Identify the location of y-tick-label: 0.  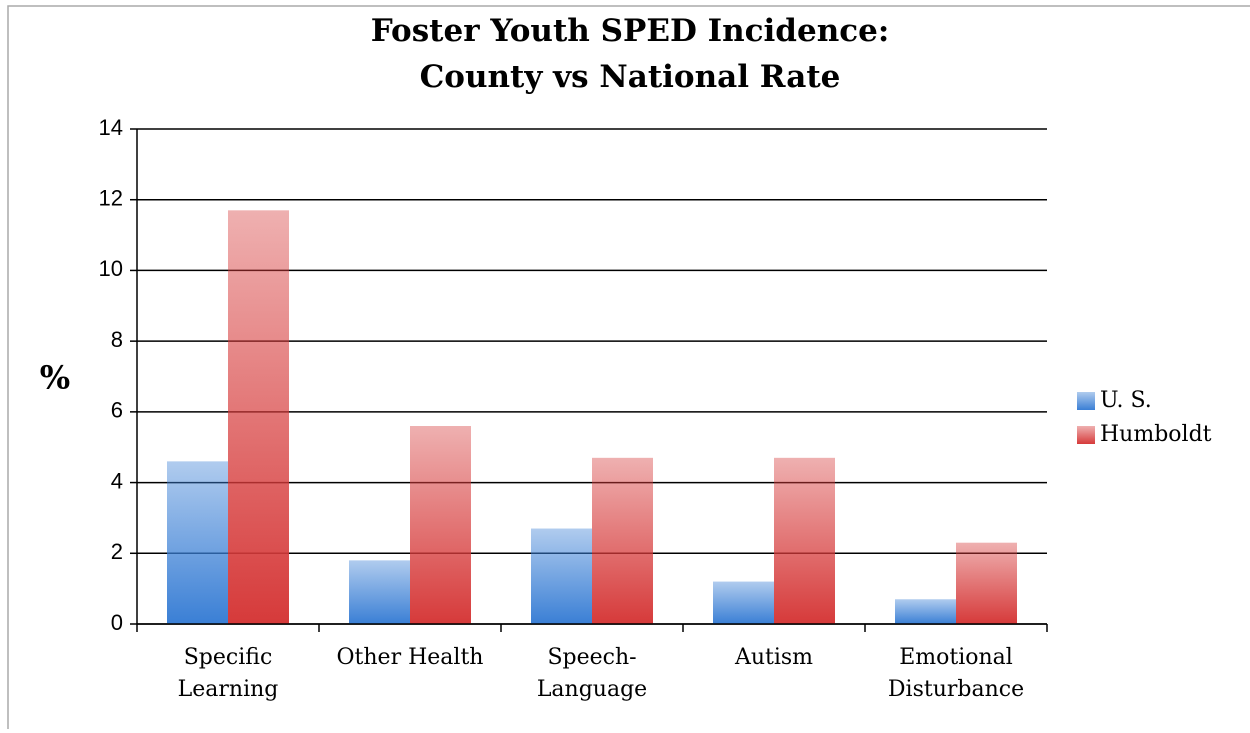
(117, 622).